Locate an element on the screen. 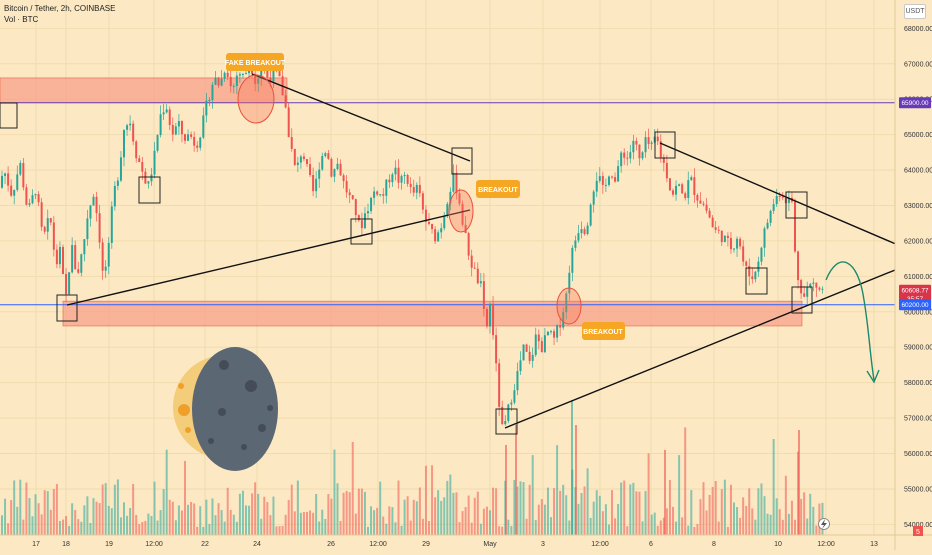 This screenshot has height=555, width=932. y-tick-label: 63000.00 is located at coordinates (918, 206).